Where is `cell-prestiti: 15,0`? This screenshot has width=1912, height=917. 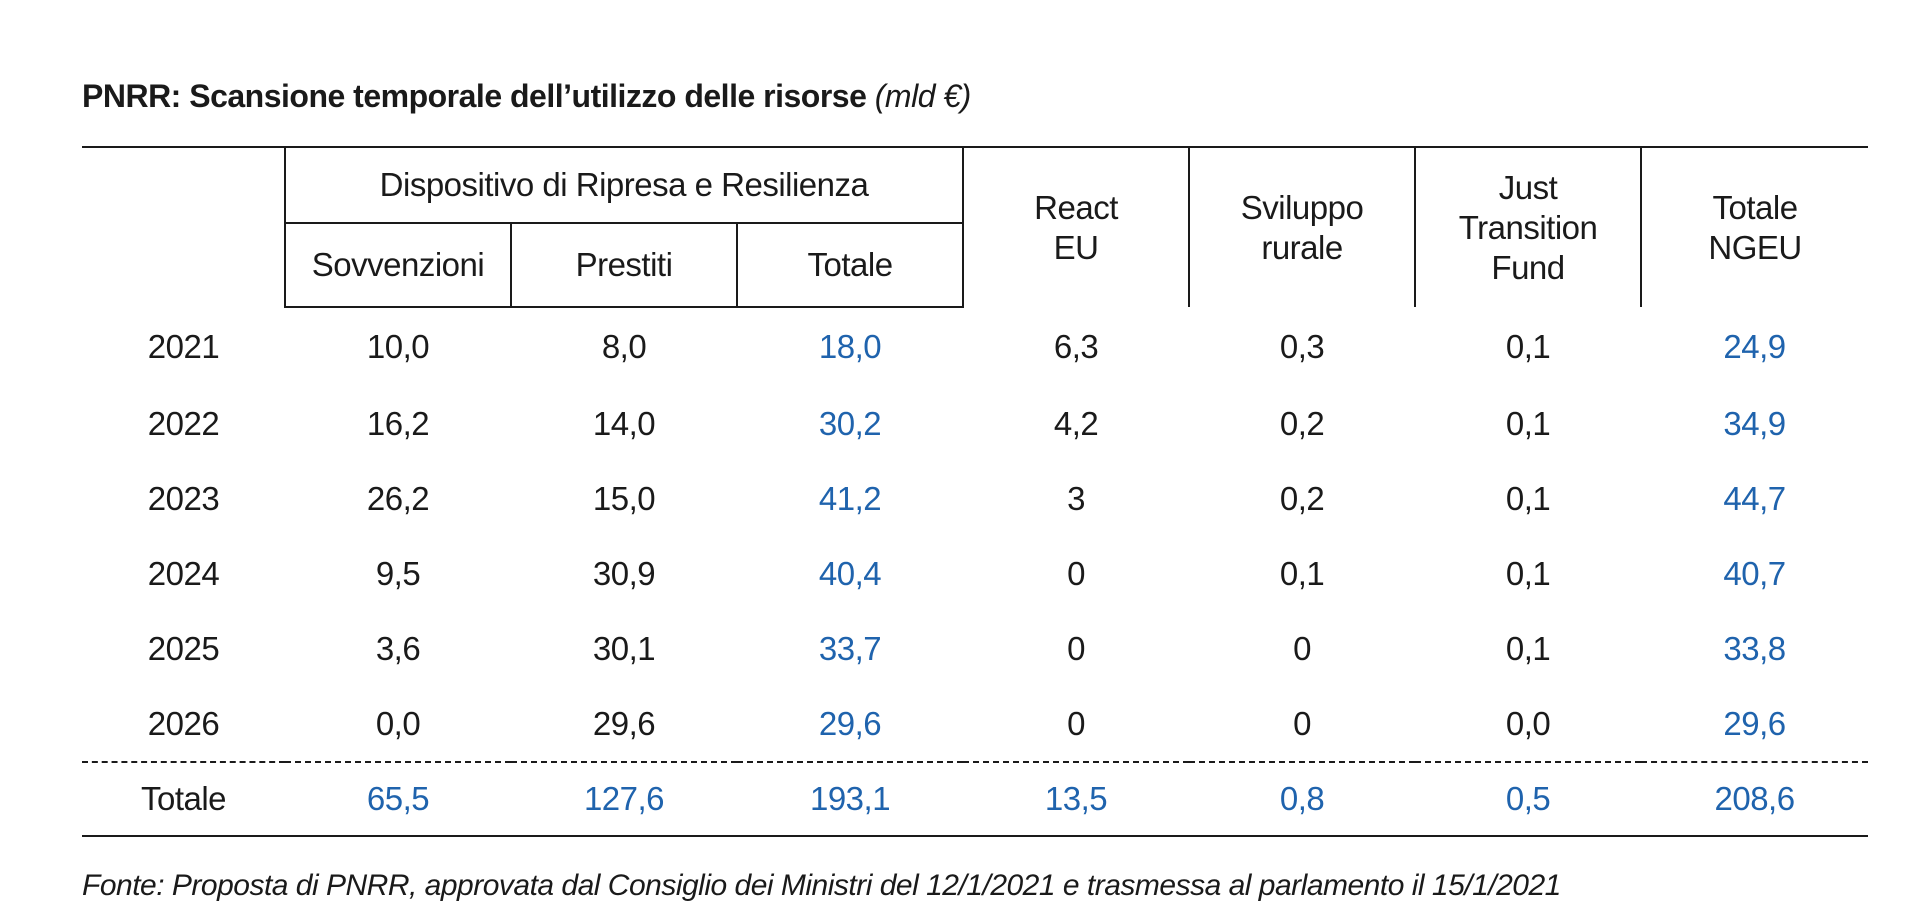
cell-prestiti: 15,0 is located at coordinates (624, 498).